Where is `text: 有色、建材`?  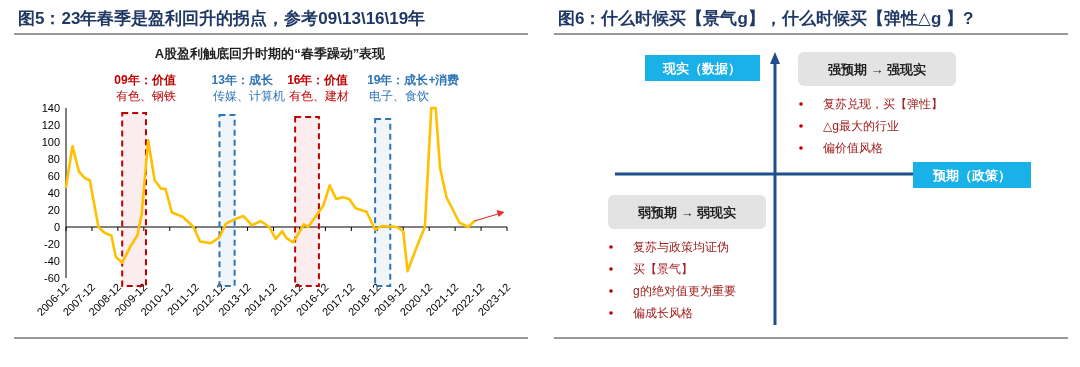
text: 有色、建材 is located at coordinates (319, 96).